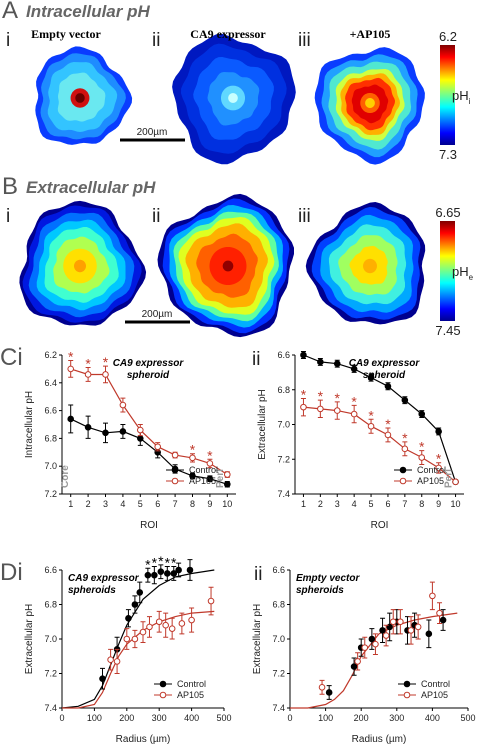 This screenshot has width=477, height=749. I want to click on x-tick-label: 100, so click(94, 718).